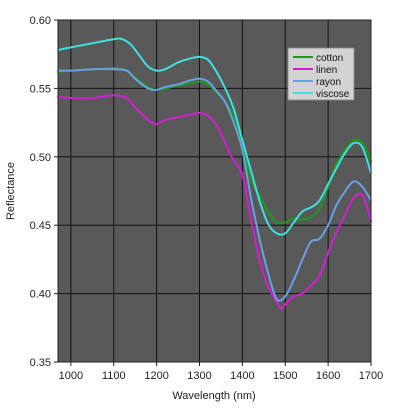  I want to click on x-tick-label: 1700, so click(371, 376).